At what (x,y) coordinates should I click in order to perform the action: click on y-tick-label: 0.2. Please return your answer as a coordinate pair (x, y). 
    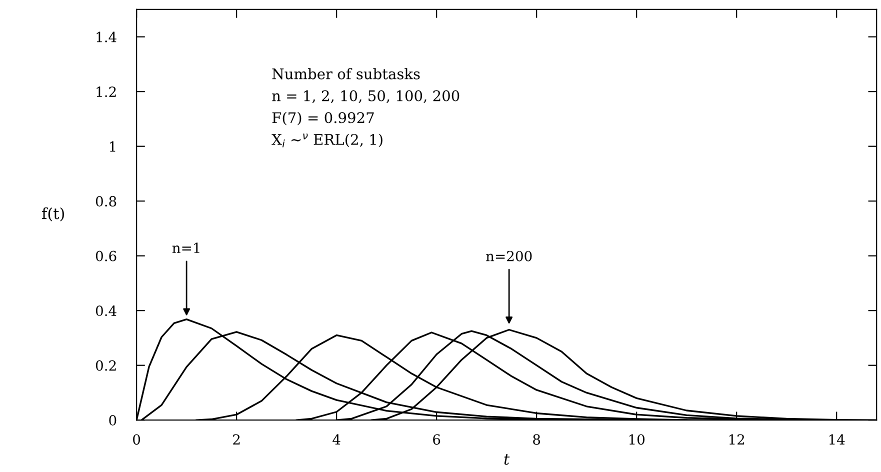
    Looking at the image, I should click on (106, 365).